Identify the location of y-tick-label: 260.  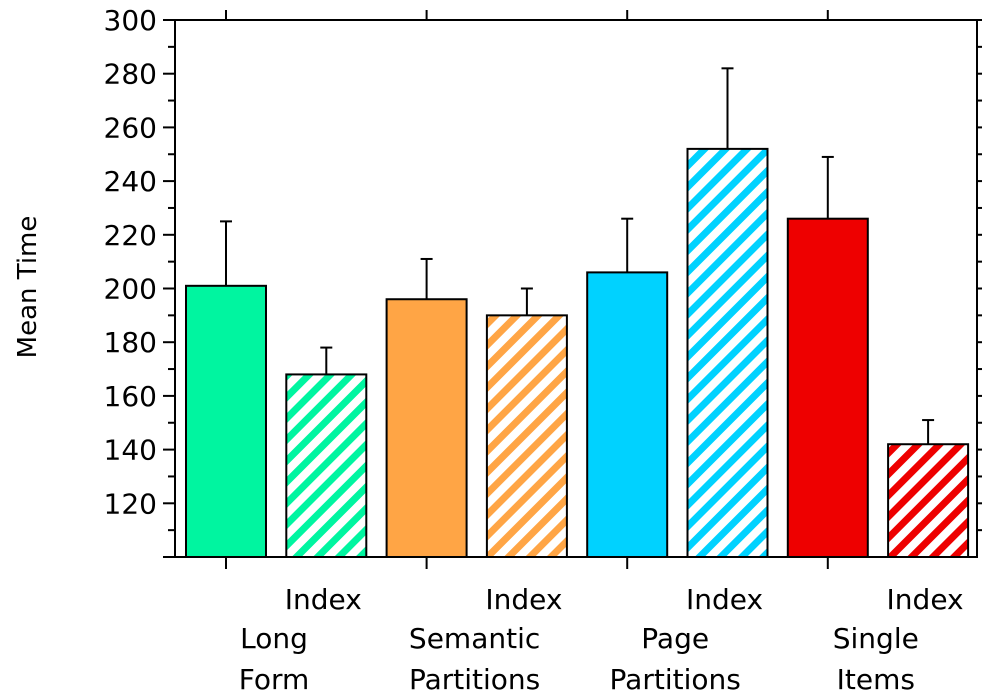
(130, 127).